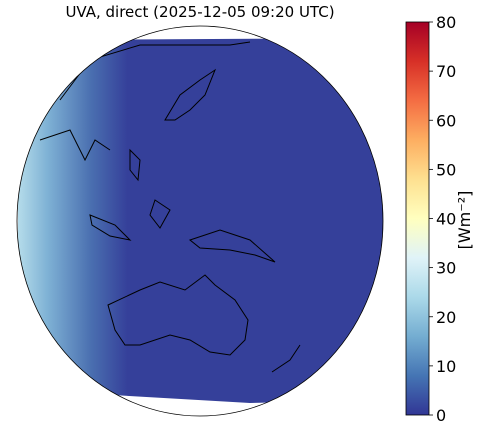 The width and height of the screenshot is (480, 436). I want to click on colorbar, so click(417, 218).